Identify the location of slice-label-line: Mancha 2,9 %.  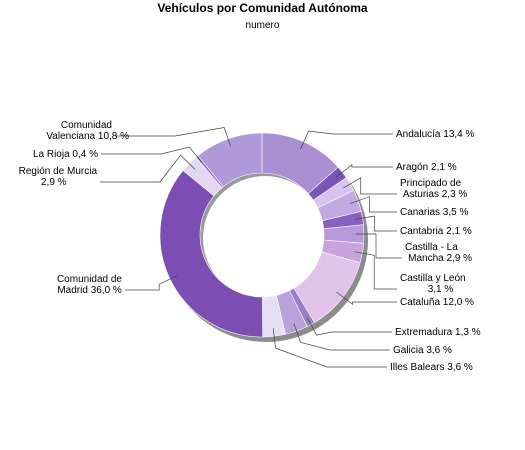
(440, 258).